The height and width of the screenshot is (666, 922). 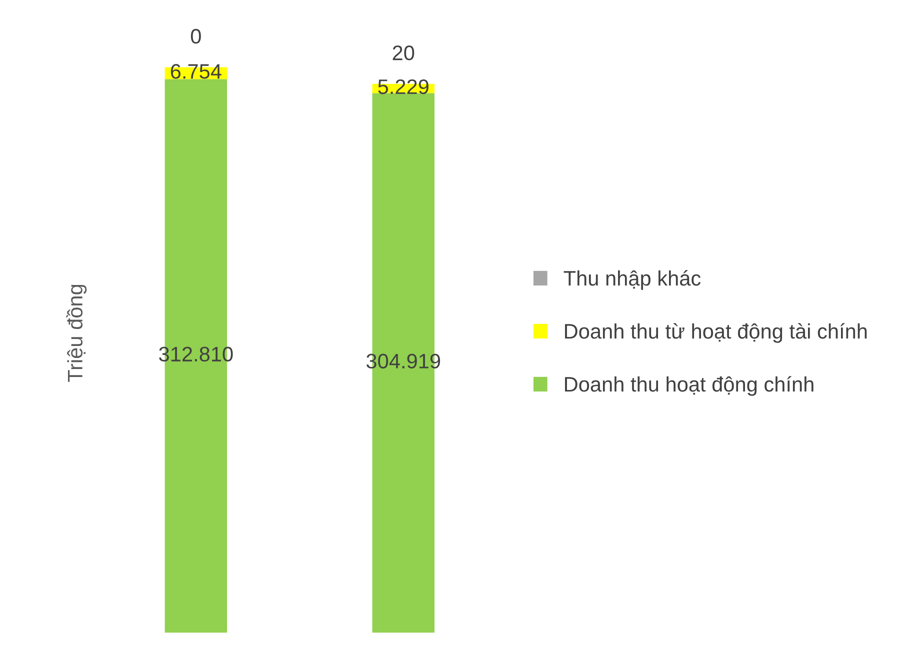 What do you see at coordinates (716, 333) in the screenshot?
I see `legend-label: Doanh thu từ hoạt động tài chính` at bounding box center [716, 333].